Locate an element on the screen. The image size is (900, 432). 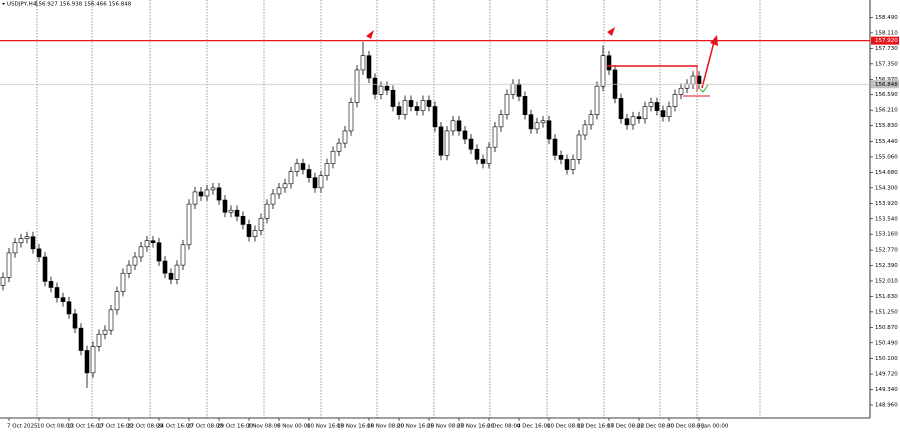
x-tick-label: 25 Nov 08:00 is located at coordinates (446, 427).